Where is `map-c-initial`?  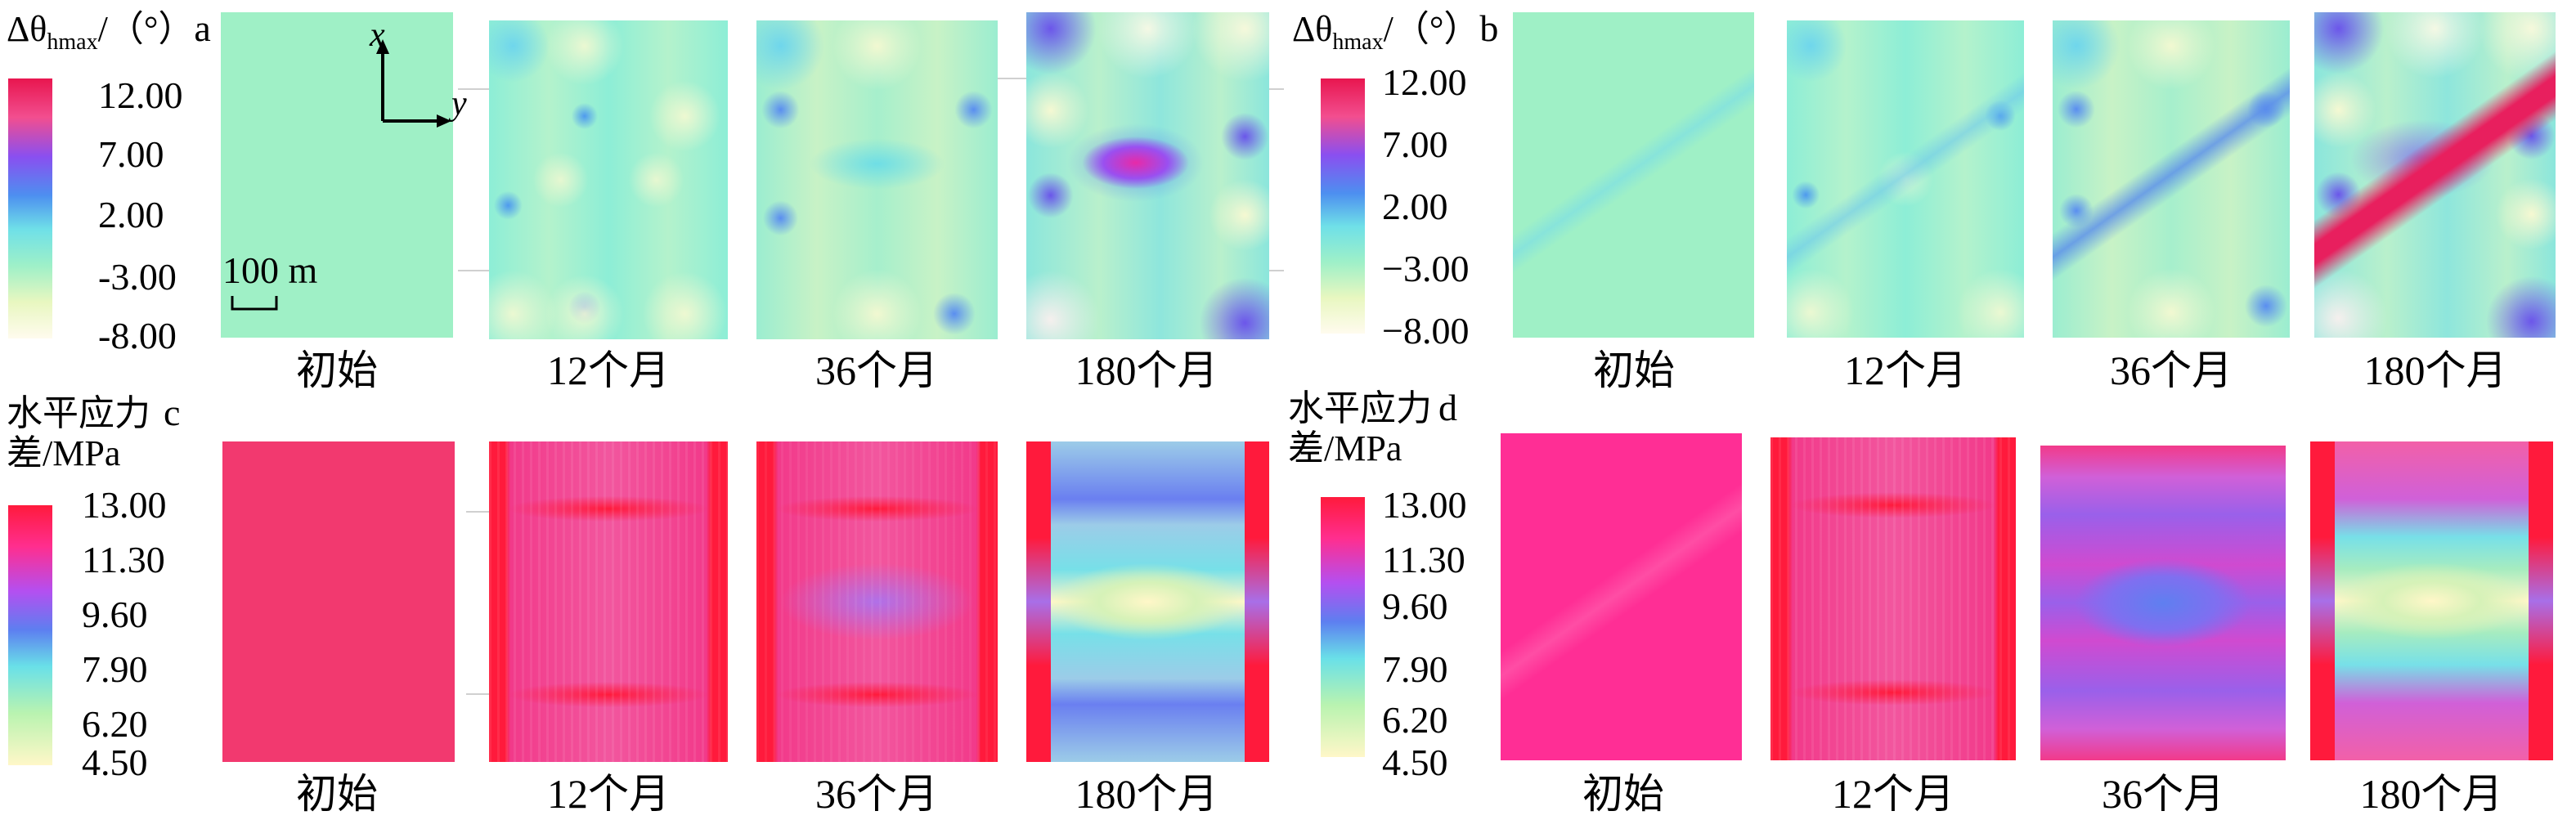 map-c-initial is located at coordinates (339, 601).